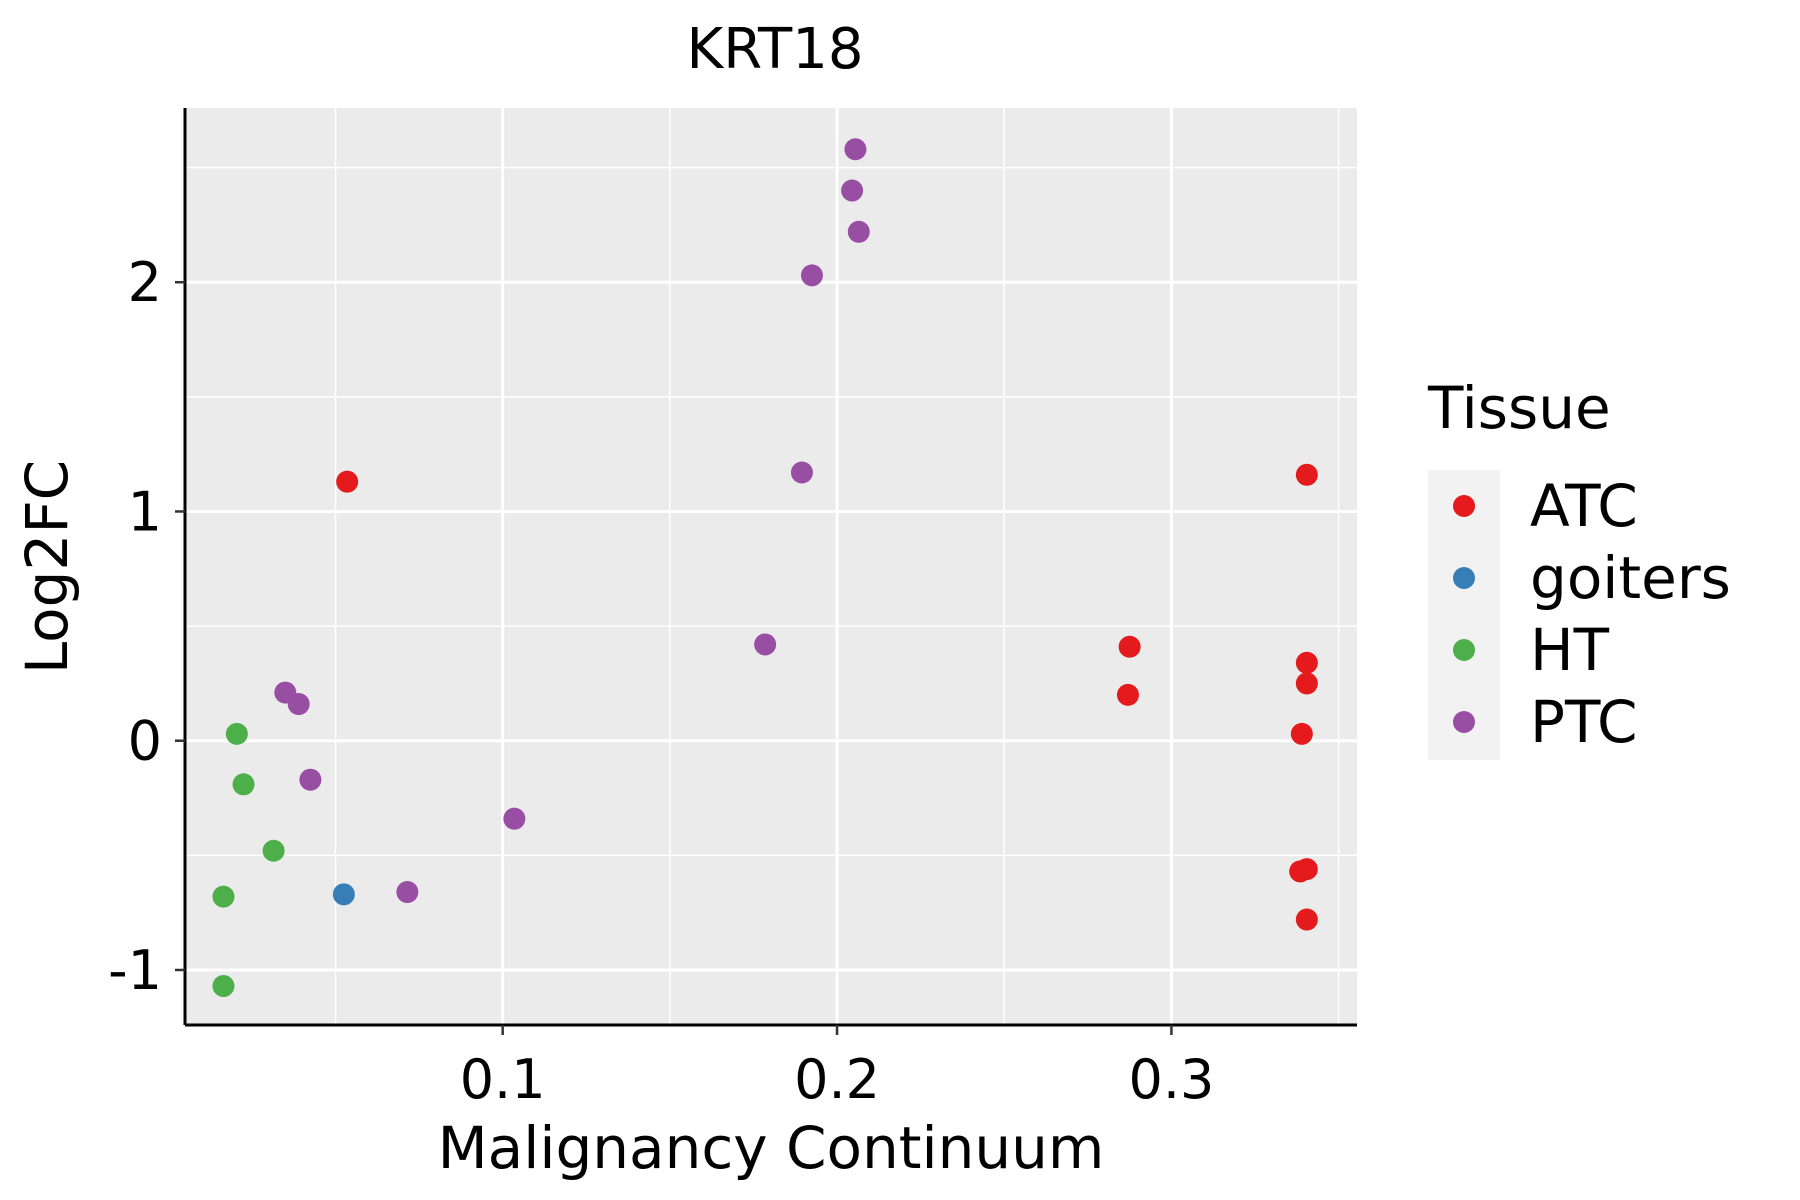 This screenshot has width=1800, height=1200. Describe the element at coordinates (1171, 1079) in the screenshot. I see `x-tick-label: 0.3` at that location.